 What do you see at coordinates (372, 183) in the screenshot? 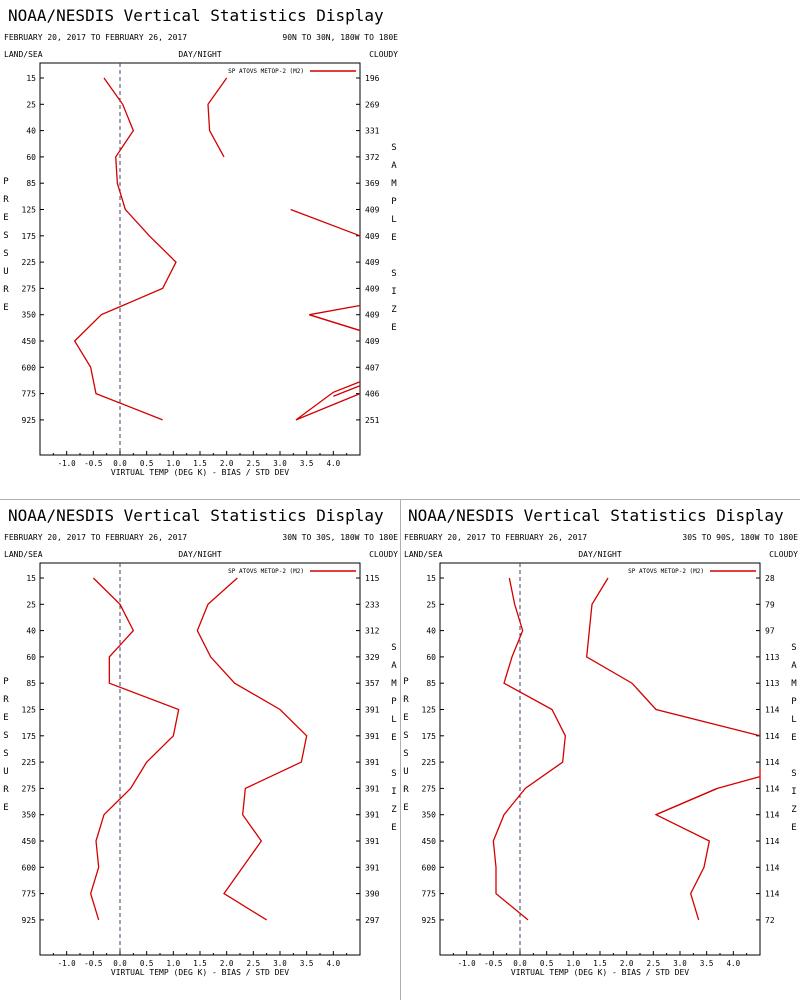
I see `sample-size-label: 369` at bounding box center [372, 183].